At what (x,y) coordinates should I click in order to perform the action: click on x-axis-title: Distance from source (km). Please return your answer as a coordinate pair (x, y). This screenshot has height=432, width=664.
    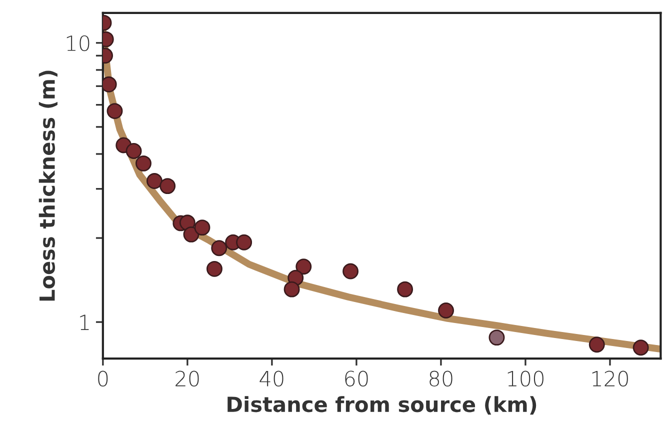
    Looking at the image, I should click on (382, 405).